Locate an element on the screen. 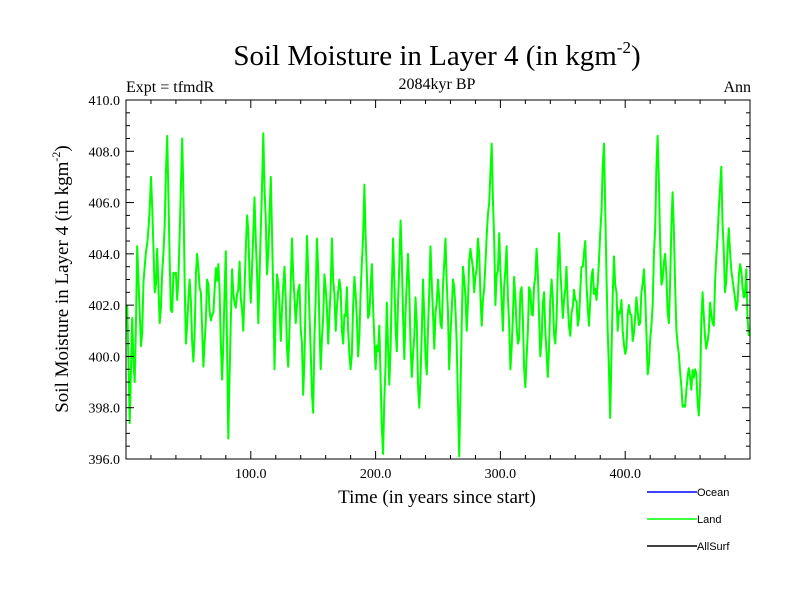 This screenshot has width=800, height=600. chart-subtitle: 2084kyr BP is located at coordinates (437, 84).